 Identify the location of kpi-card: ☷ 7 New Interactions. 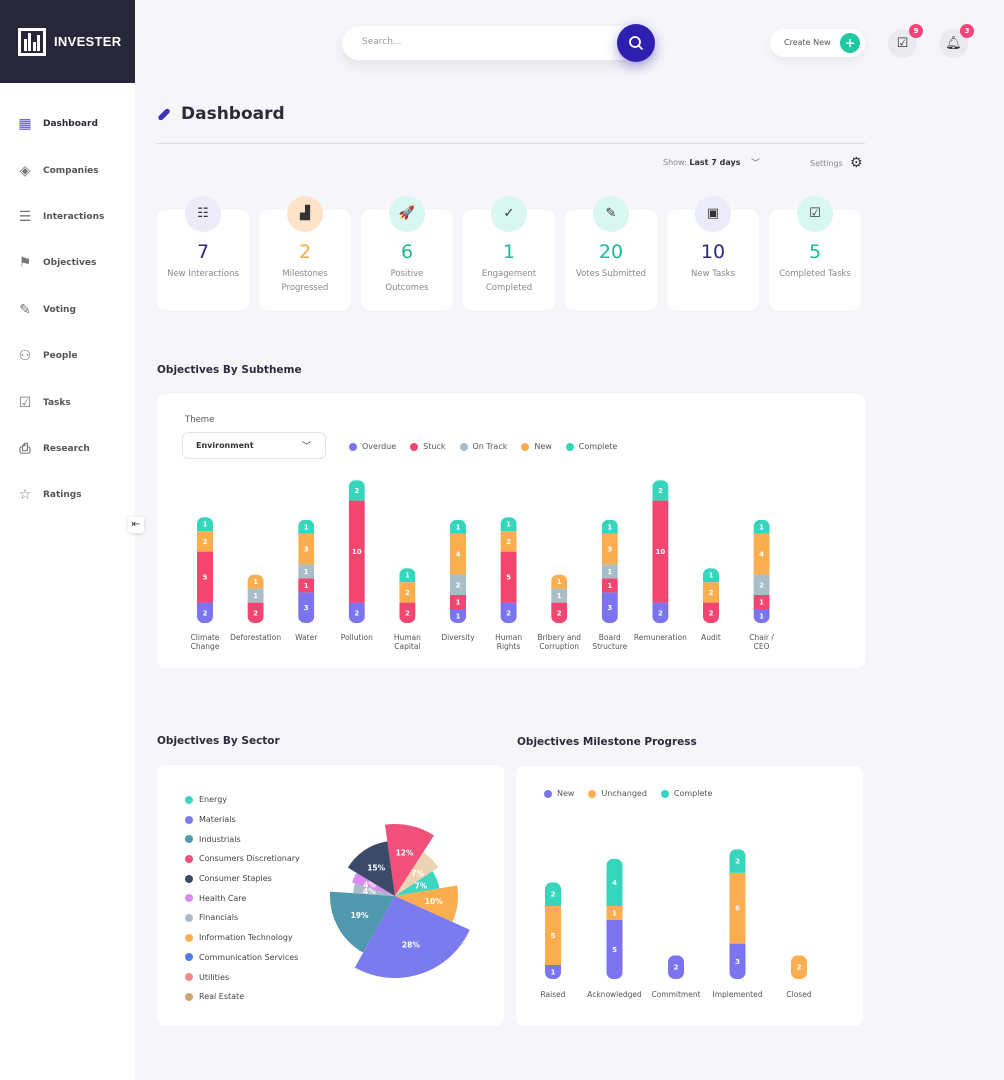
(203, 253).